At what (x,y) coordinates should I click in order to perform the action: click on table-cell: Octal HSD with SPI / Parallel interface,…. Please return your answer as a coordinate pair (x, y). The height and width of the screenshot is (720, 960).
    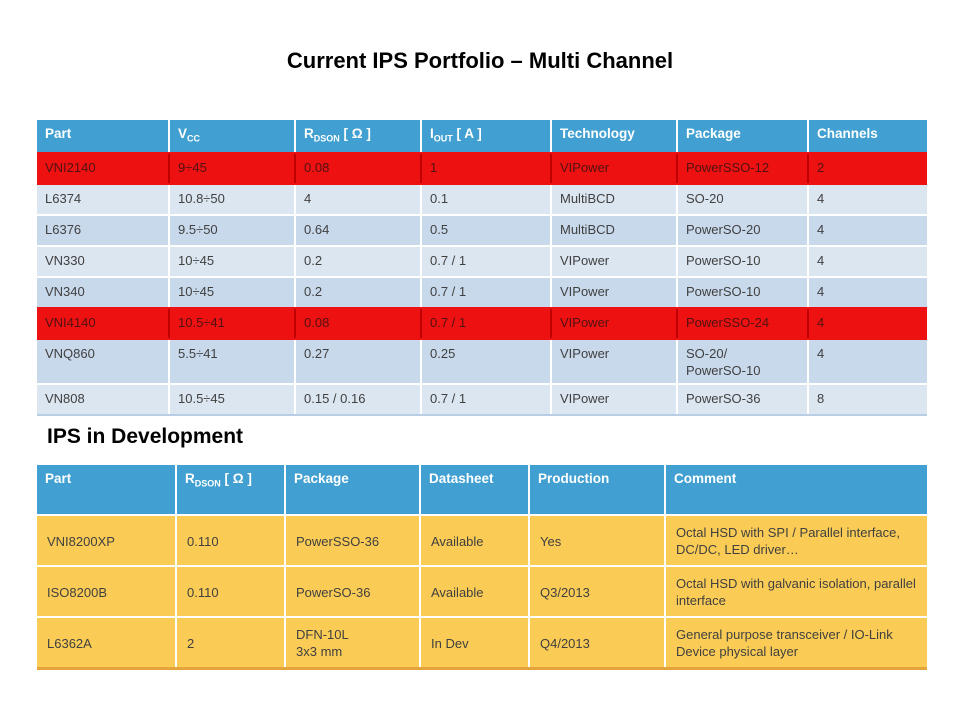
    Looking at the image, I should click on (796, 540).